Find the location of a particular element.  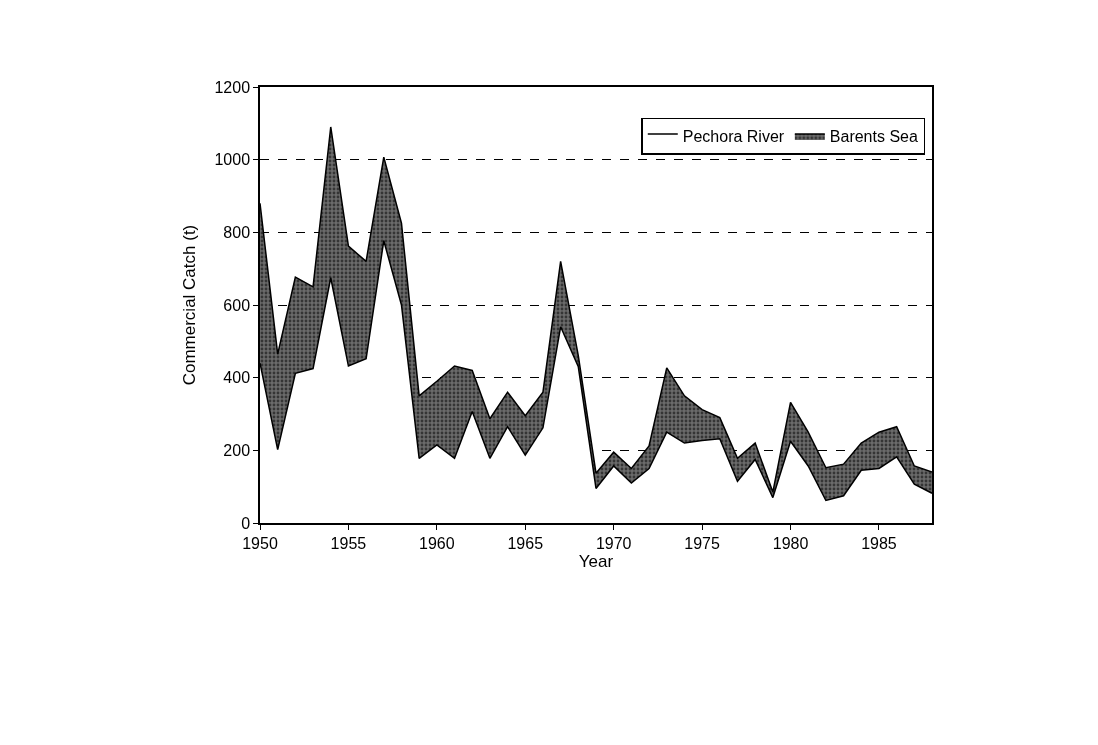

y-tick-label: 0 is located at coordinates (246, 523).